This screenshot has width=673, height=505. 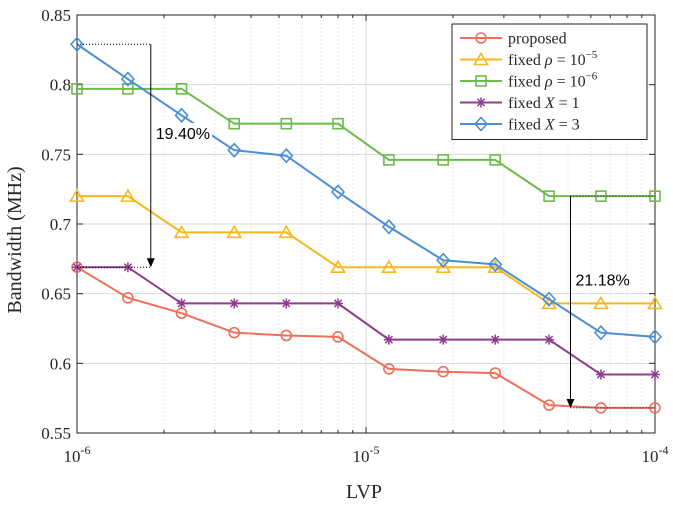 I want to click on legend-label: fixed X = 3, so click(x=544, y=125).